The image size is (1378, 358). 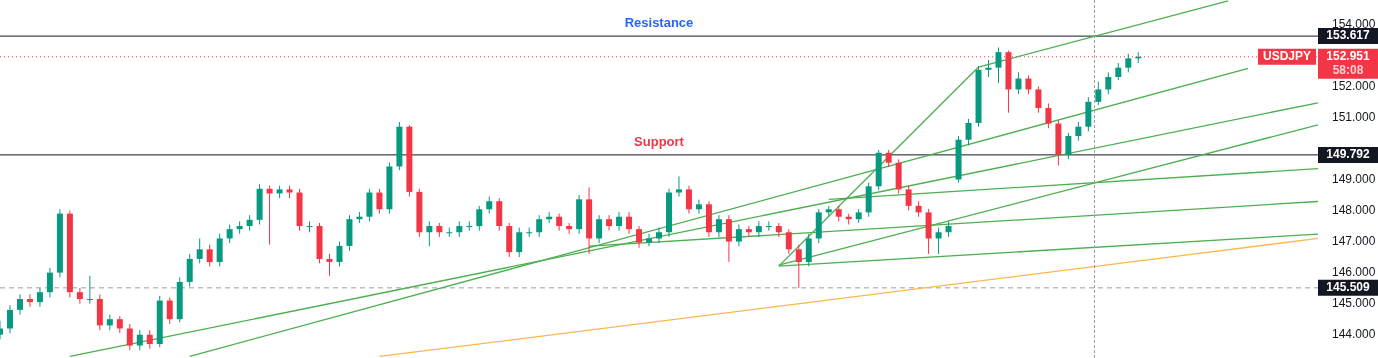 I want to click on y-tick-label: 152.000, so click(x=1354, y=85).